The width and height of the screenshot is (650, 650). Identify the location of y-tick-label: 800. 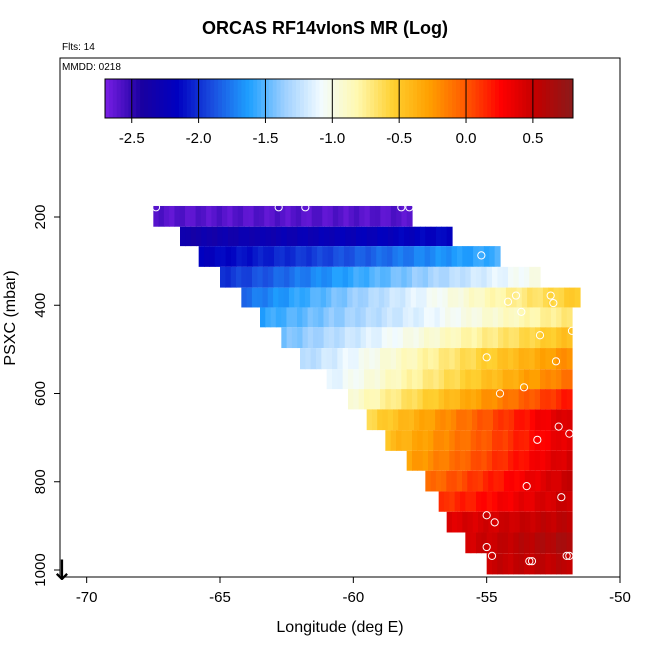
(40, 481).